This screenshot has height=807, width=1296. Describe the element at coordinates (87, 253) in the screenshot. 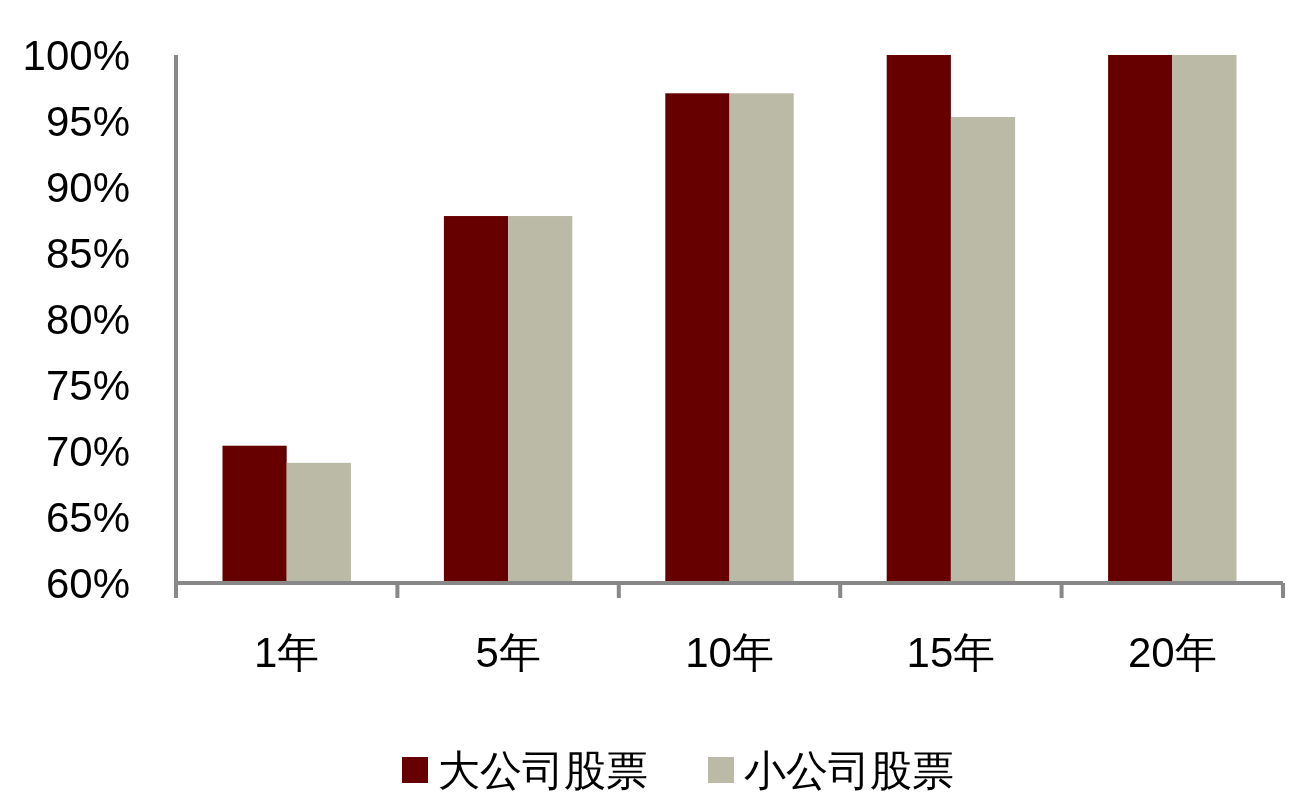

I see `y-tick-label: 85%` at that location.